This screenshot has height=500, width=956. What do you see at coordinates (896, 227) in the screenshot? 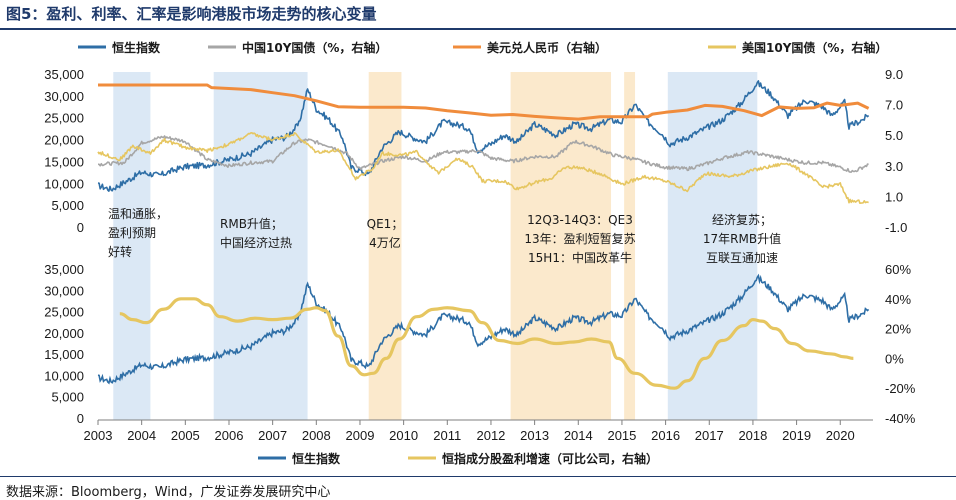
I see `y-right-tick-label-top: -1.0` at bounding box center [896, 227].